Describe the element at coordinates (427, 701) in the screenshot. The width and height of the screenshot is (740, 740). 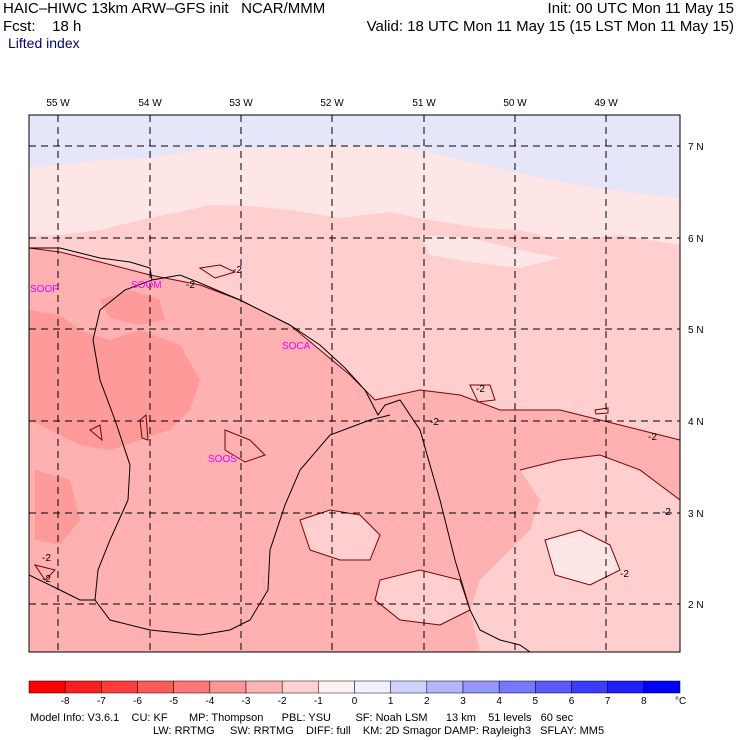
I see `colorbar-tick-label: 2` at that location.